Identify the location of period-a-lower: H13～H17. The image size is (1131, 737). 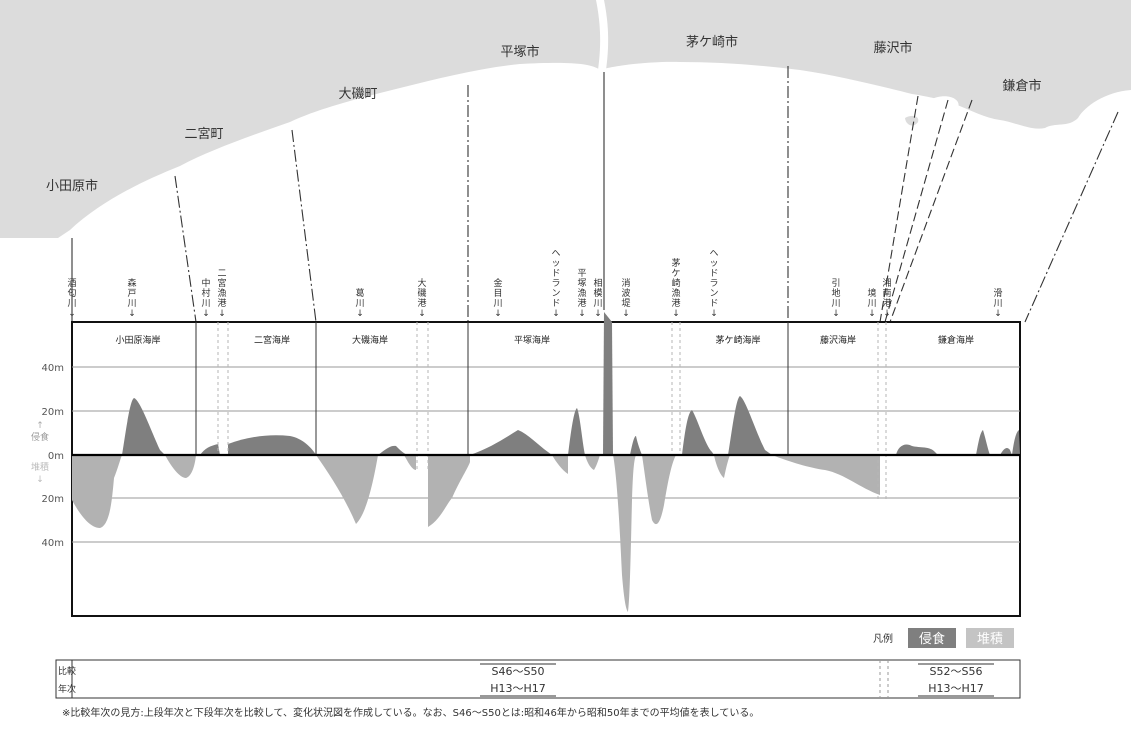
(518, 688).